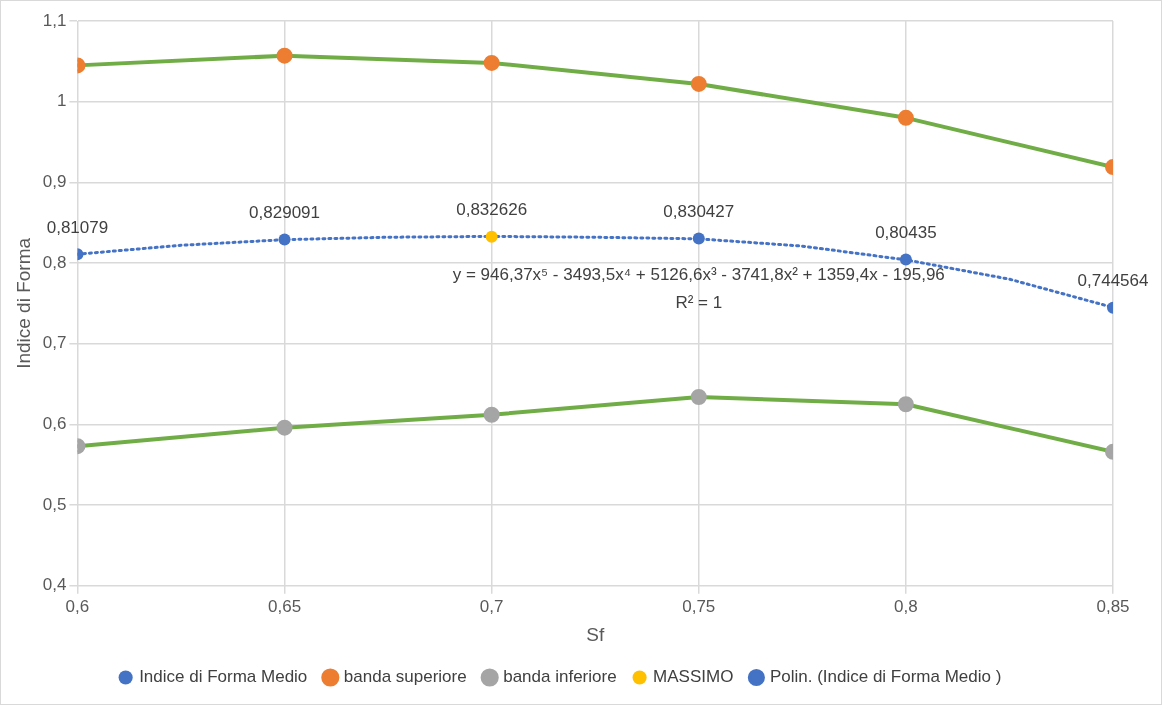 The height and width of the screenshot is (705, 1162). What do you see at coordinates (491, 606) in the screenshot?
I see `x-tick-label: 0,7` at bounding box center [491, 606].